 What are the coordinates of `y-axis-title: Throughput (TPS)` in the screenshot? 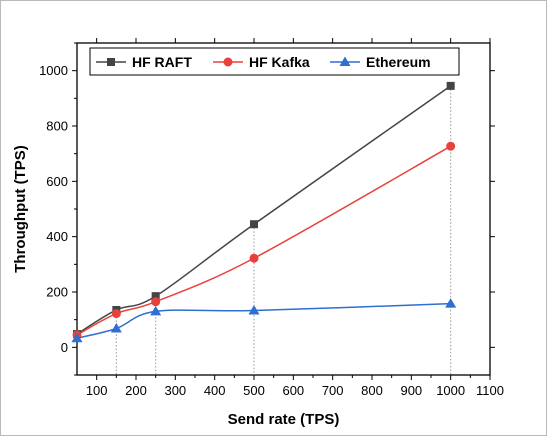 It's located at (20, 208).